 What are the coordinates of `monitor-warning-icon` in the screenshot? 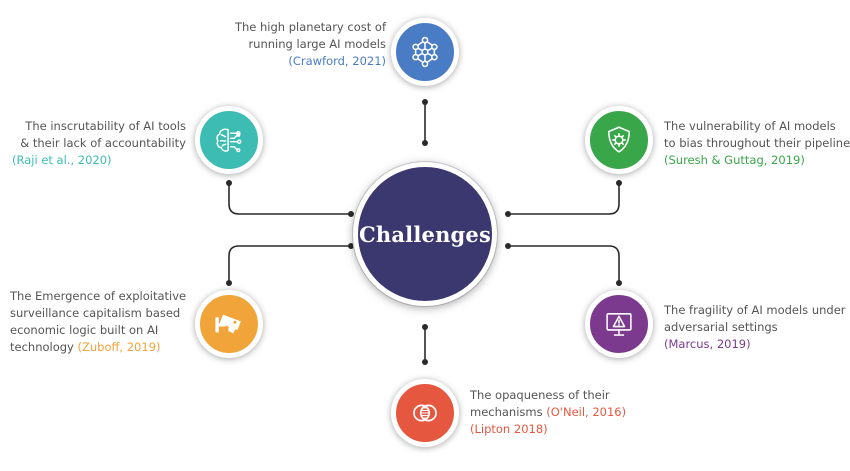 It's located at (619, 324).